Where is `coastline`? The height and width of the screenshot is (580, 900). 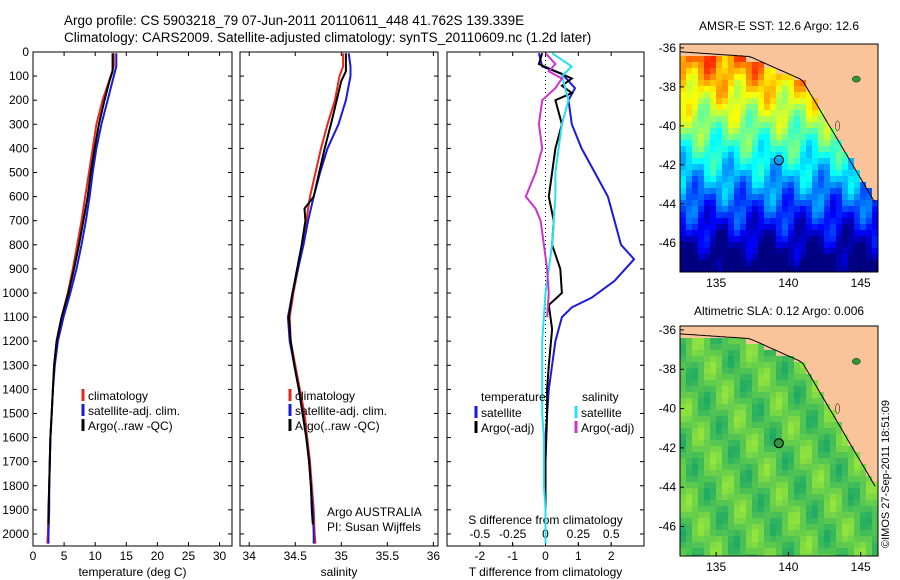
coastline is located at coordinates (777, 410).